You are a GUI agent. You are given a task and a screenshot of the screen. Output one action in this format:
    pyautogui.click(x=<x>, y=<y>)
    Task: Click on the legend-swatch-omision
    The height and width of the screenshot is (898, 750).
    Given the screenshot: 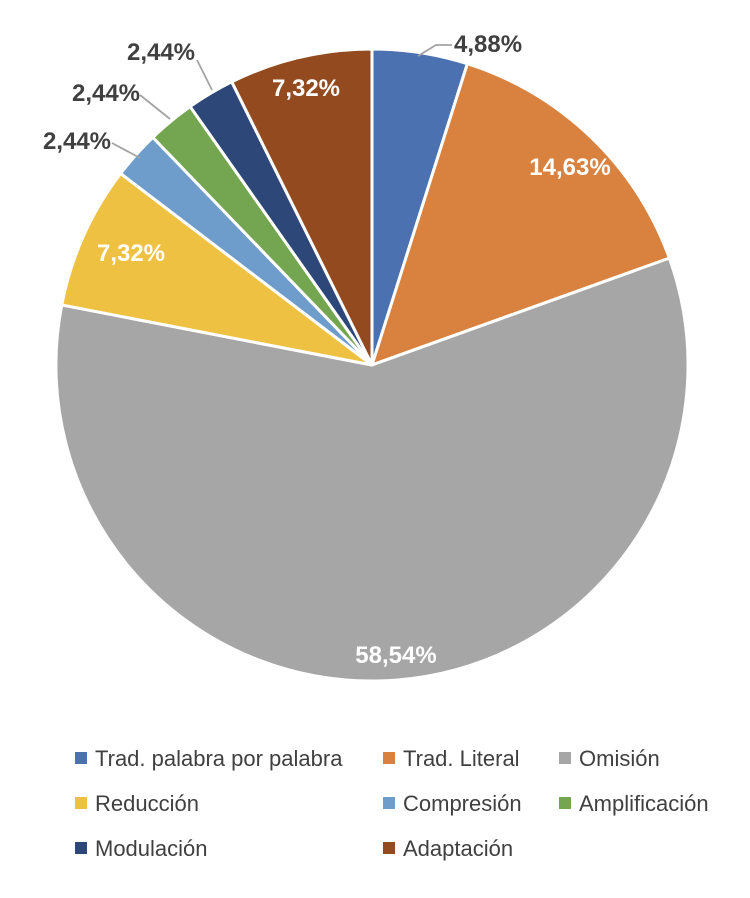 What is the action you would take?
    pyautogui.click(x=565, y=758)
    